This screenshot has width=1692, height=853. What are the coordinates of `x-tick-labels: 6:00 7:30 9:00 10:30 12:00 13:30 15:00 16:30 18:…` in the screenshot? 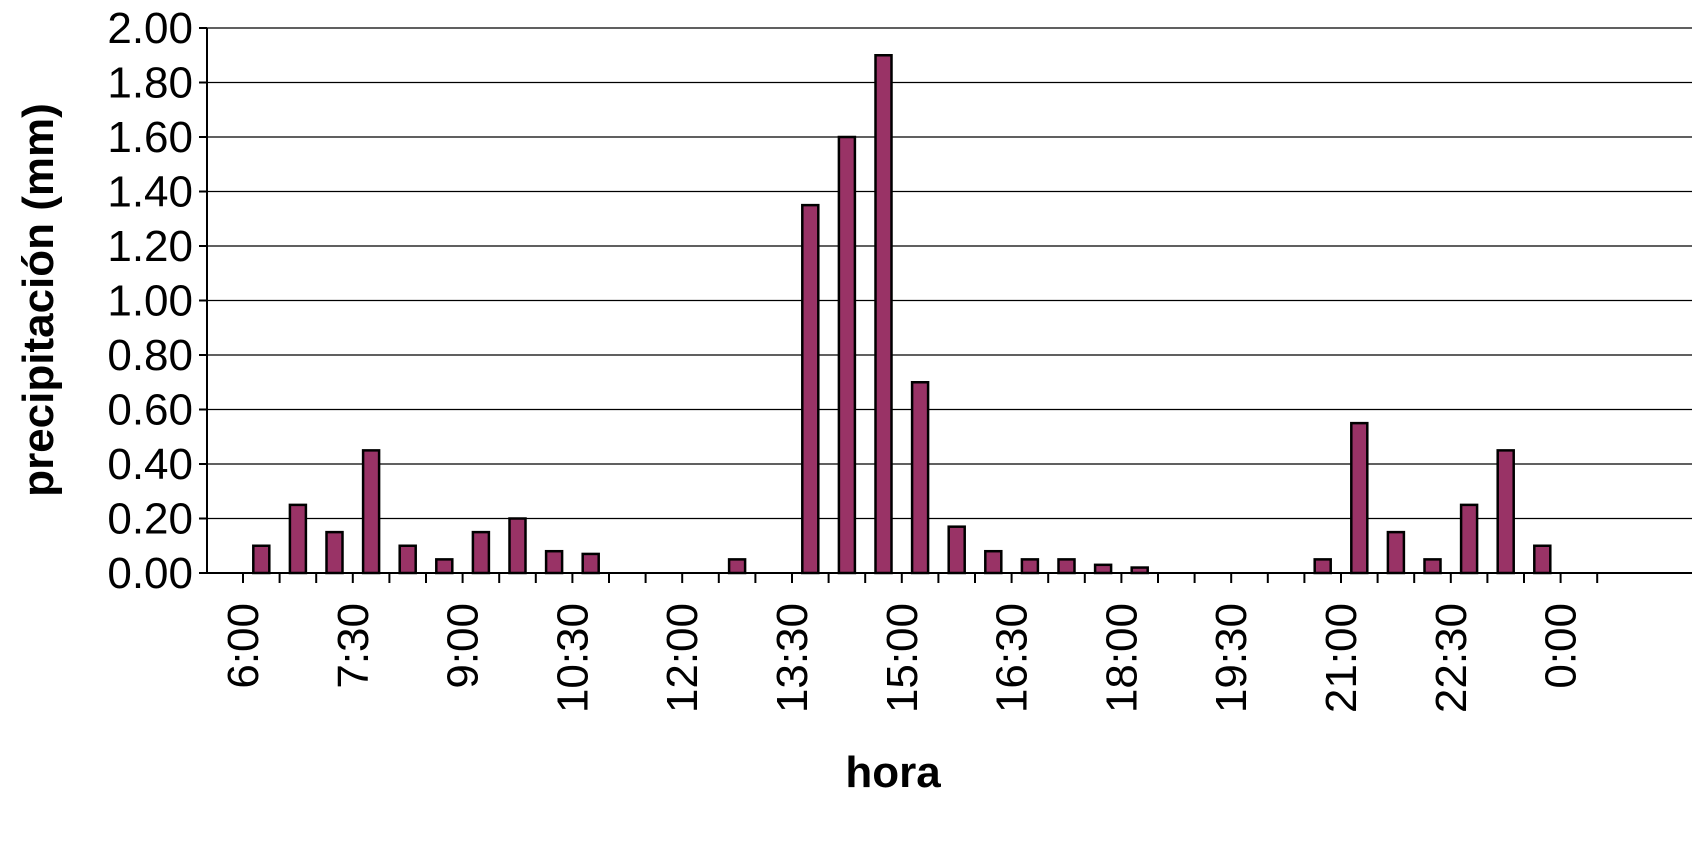 It's located at (902, 658).